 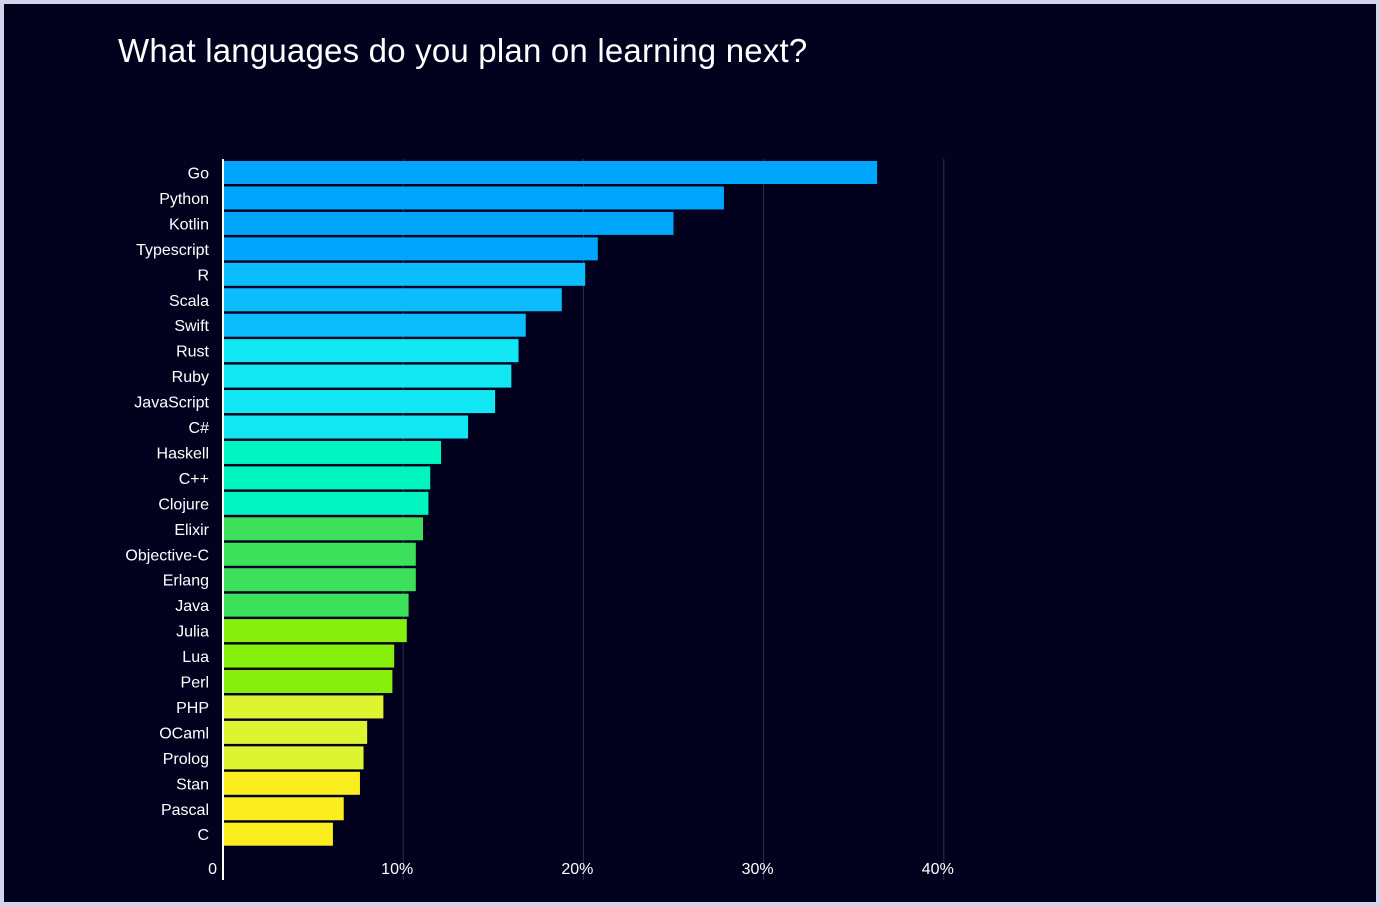 What do you see at coordinates (189, 301) in the screenshot?
I see `category-label: Scala` at bounding box center [189, 301].